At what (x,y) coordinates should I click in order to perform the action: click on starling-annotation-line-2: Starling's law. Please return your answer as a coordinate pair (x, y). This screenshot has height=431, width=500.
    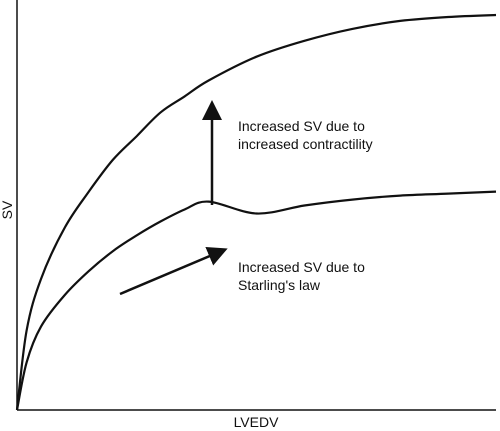
    Looking at the image, I should click on (279, 285).